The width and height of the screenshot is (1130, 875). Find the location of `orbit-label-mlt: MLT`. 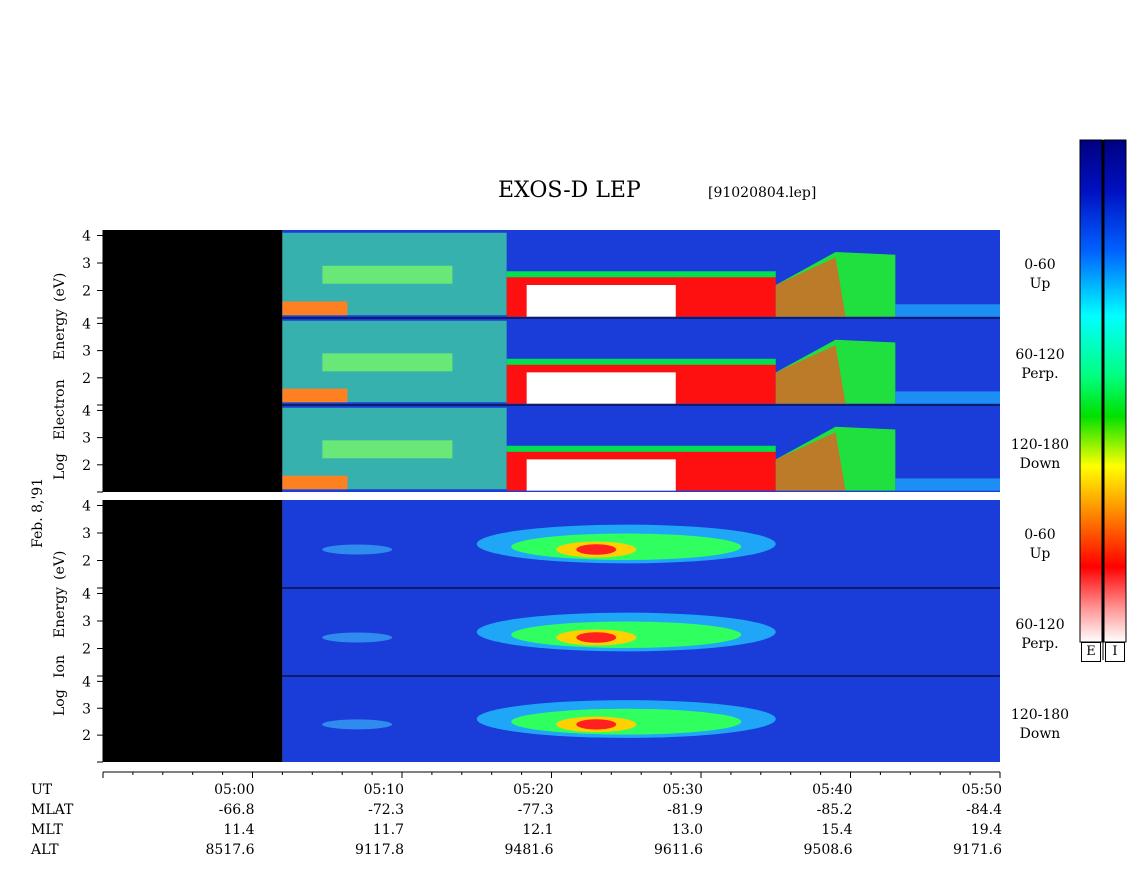

orbit-label-mlt: MLT is located at coordinates (47, 830).